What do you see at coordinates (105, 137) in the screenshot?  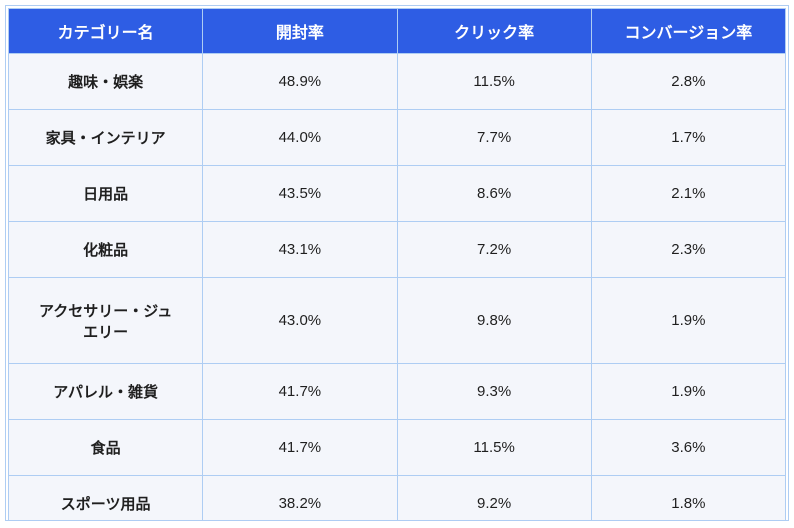 I see `category-cell: 家具・インテリア` at bounding box center [105, 137].